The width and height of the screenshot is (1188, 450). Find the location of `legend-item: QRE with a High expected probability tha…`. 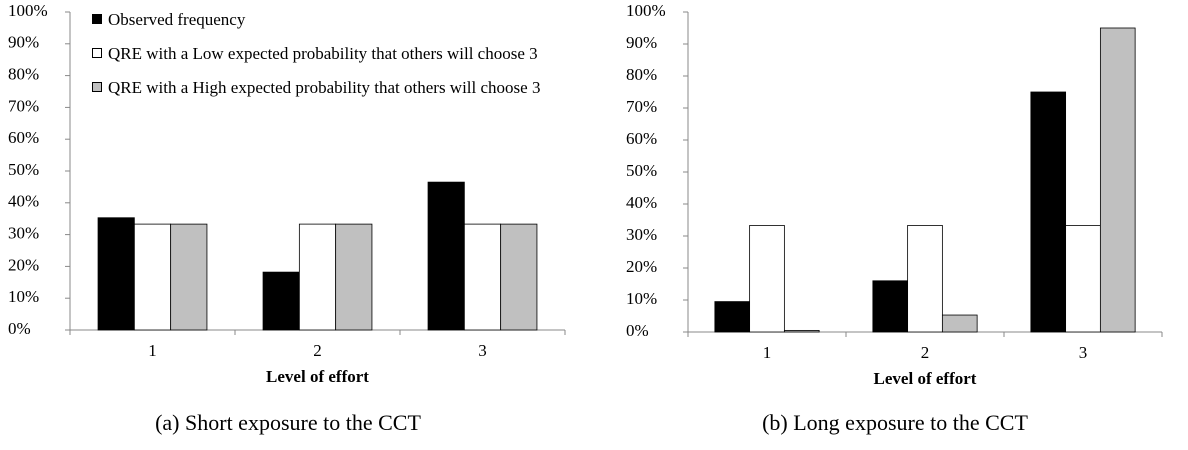

legend-item: QRE with a High expected probability tha… is located at coordinates (322, 88).